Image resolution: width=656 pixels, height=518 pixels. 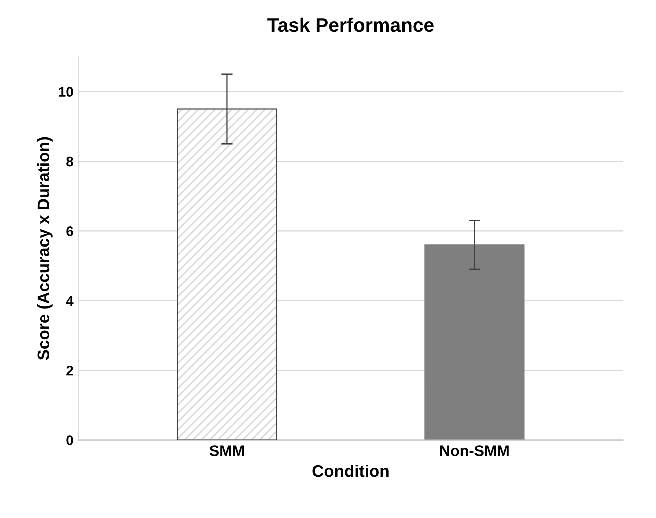 I want to click on y-tick-label: 8, so click(x=70, y=161).